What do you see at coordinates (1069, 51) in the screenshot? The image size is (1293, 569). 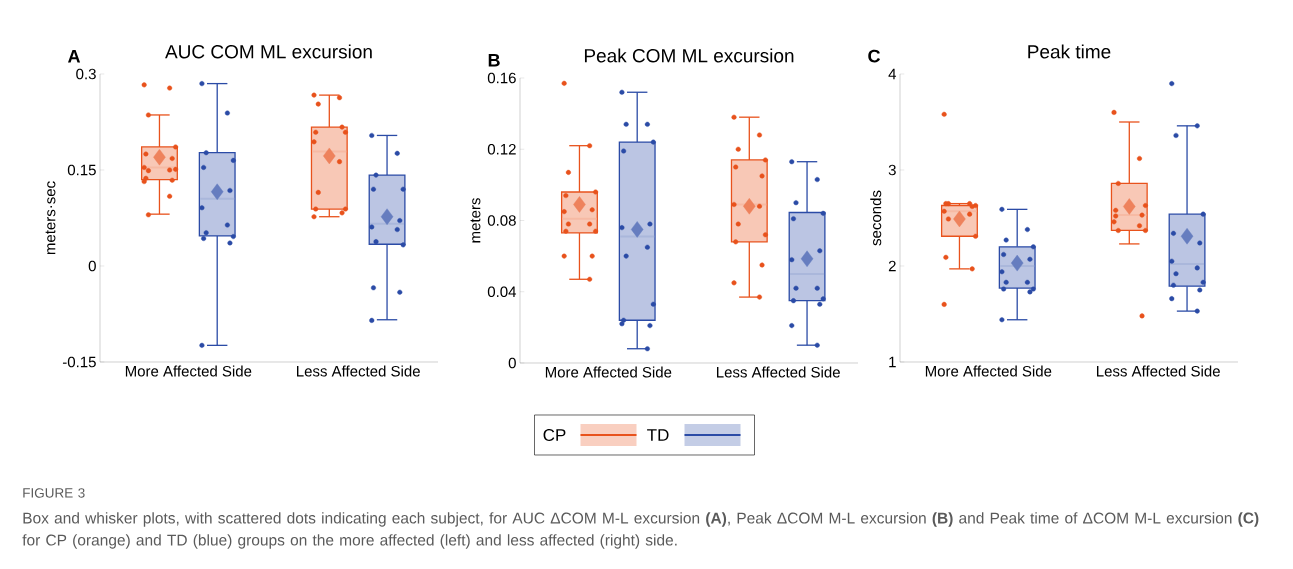 I see `chart-title: Peak time` at bounding box center [1069, 51].